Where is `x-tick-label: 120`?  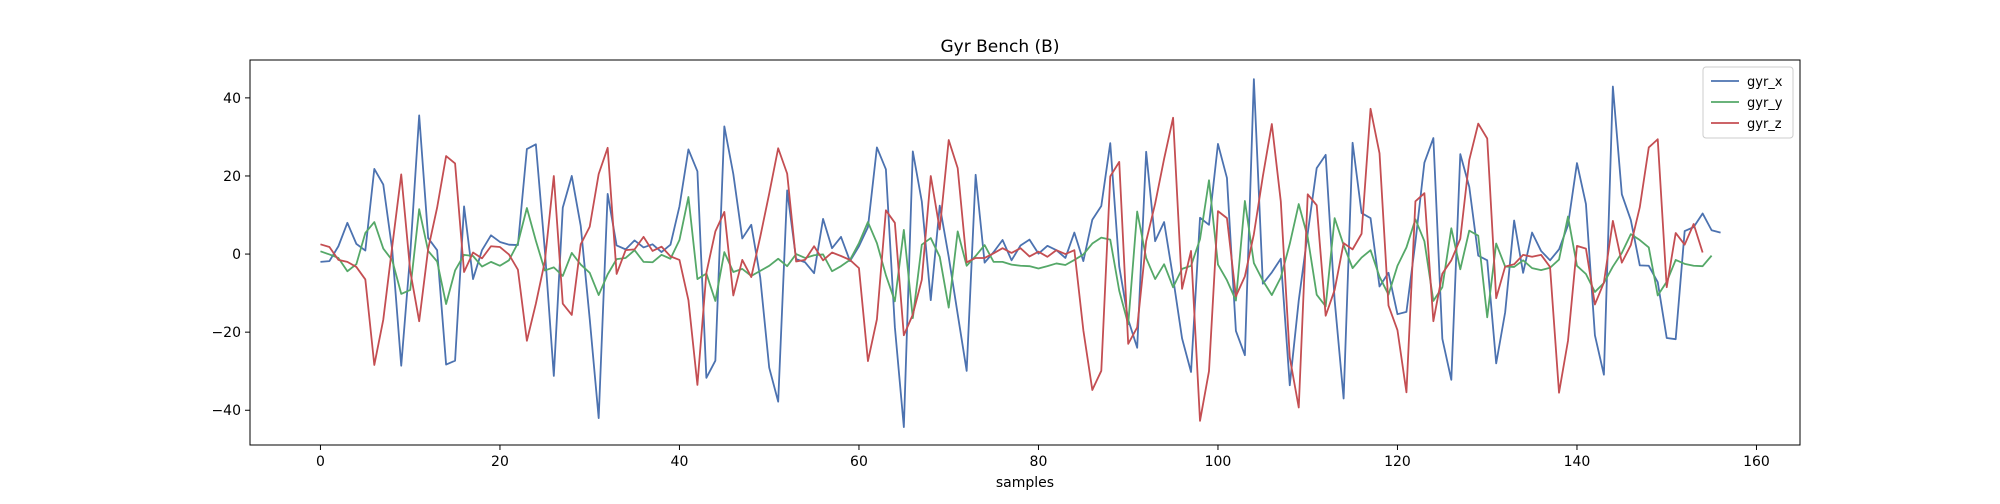 x-tick-label: 120 is located at coordinates (1397, 462).